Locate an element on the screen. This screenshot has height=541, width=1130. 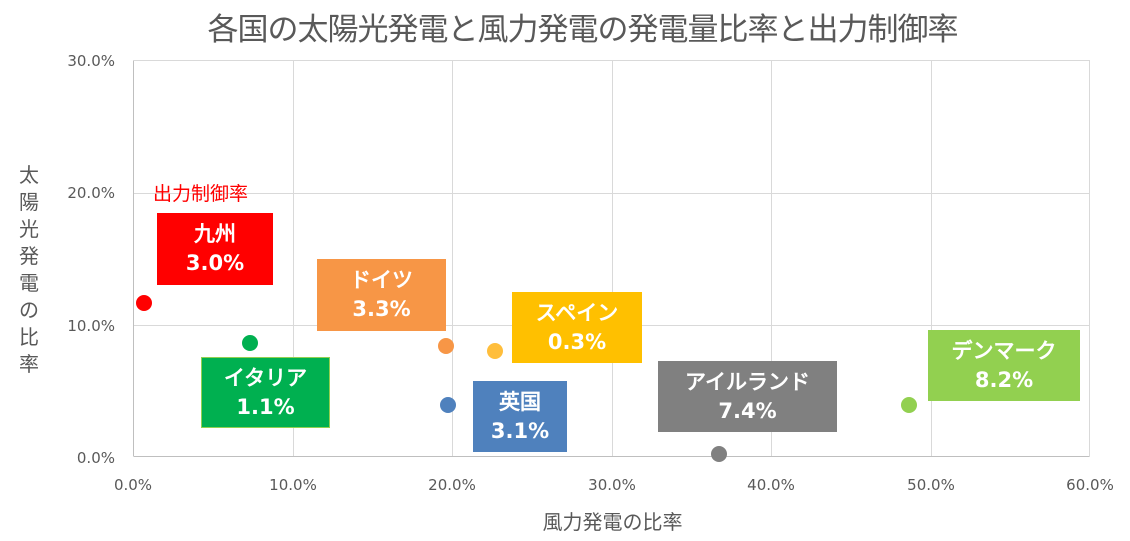
x-tick-0: 0.0% is located at coordinates (133, 485).